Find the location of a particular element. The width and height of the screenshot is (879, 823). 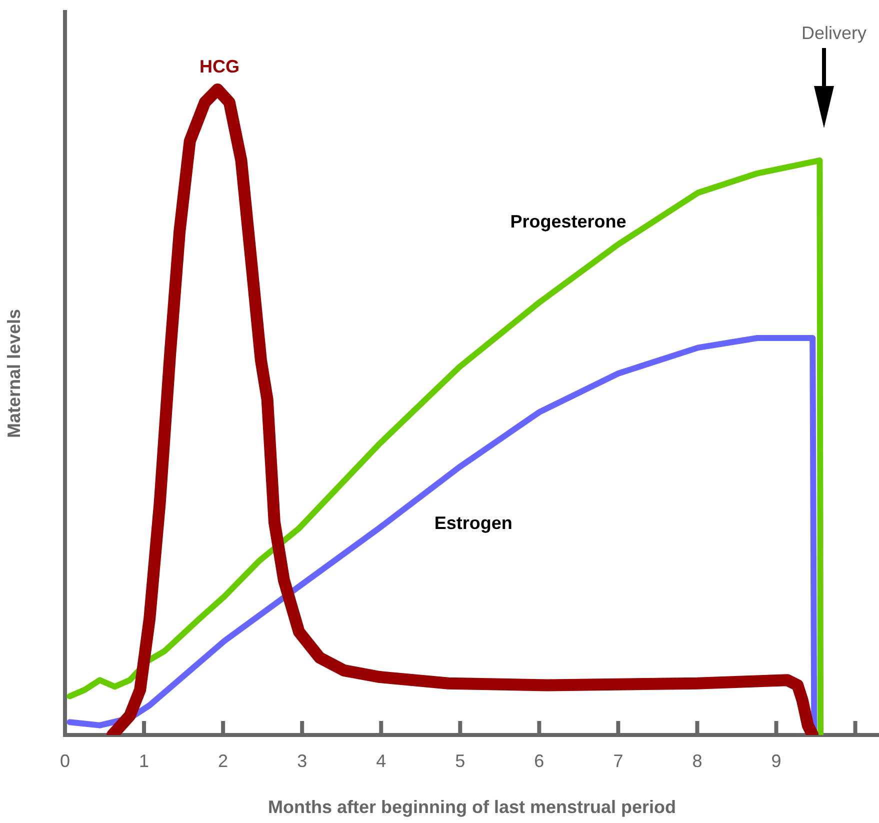

x-tick-label: 6 is located at coordinates (539, 760).